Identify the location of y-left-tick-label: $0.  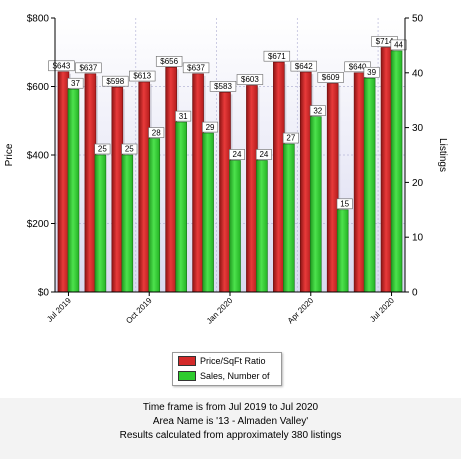
(44, 293).